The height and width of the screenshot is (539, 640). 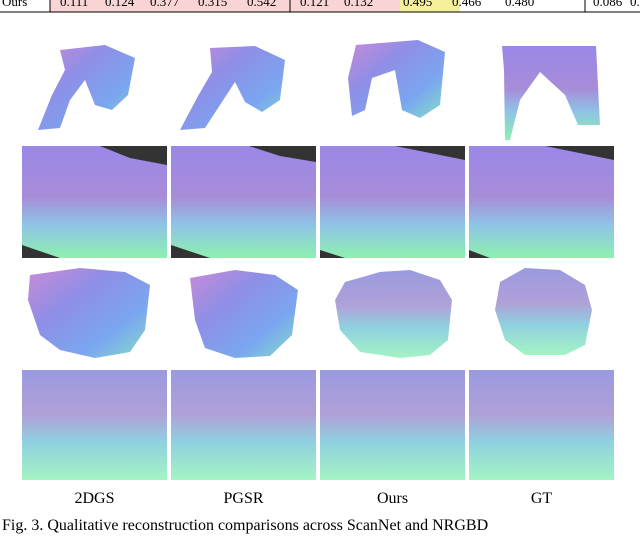 What do you see at coordinates (243, 498) in the screenshot?
I see `column-label: PGSR` at bounding box center [243, 498].